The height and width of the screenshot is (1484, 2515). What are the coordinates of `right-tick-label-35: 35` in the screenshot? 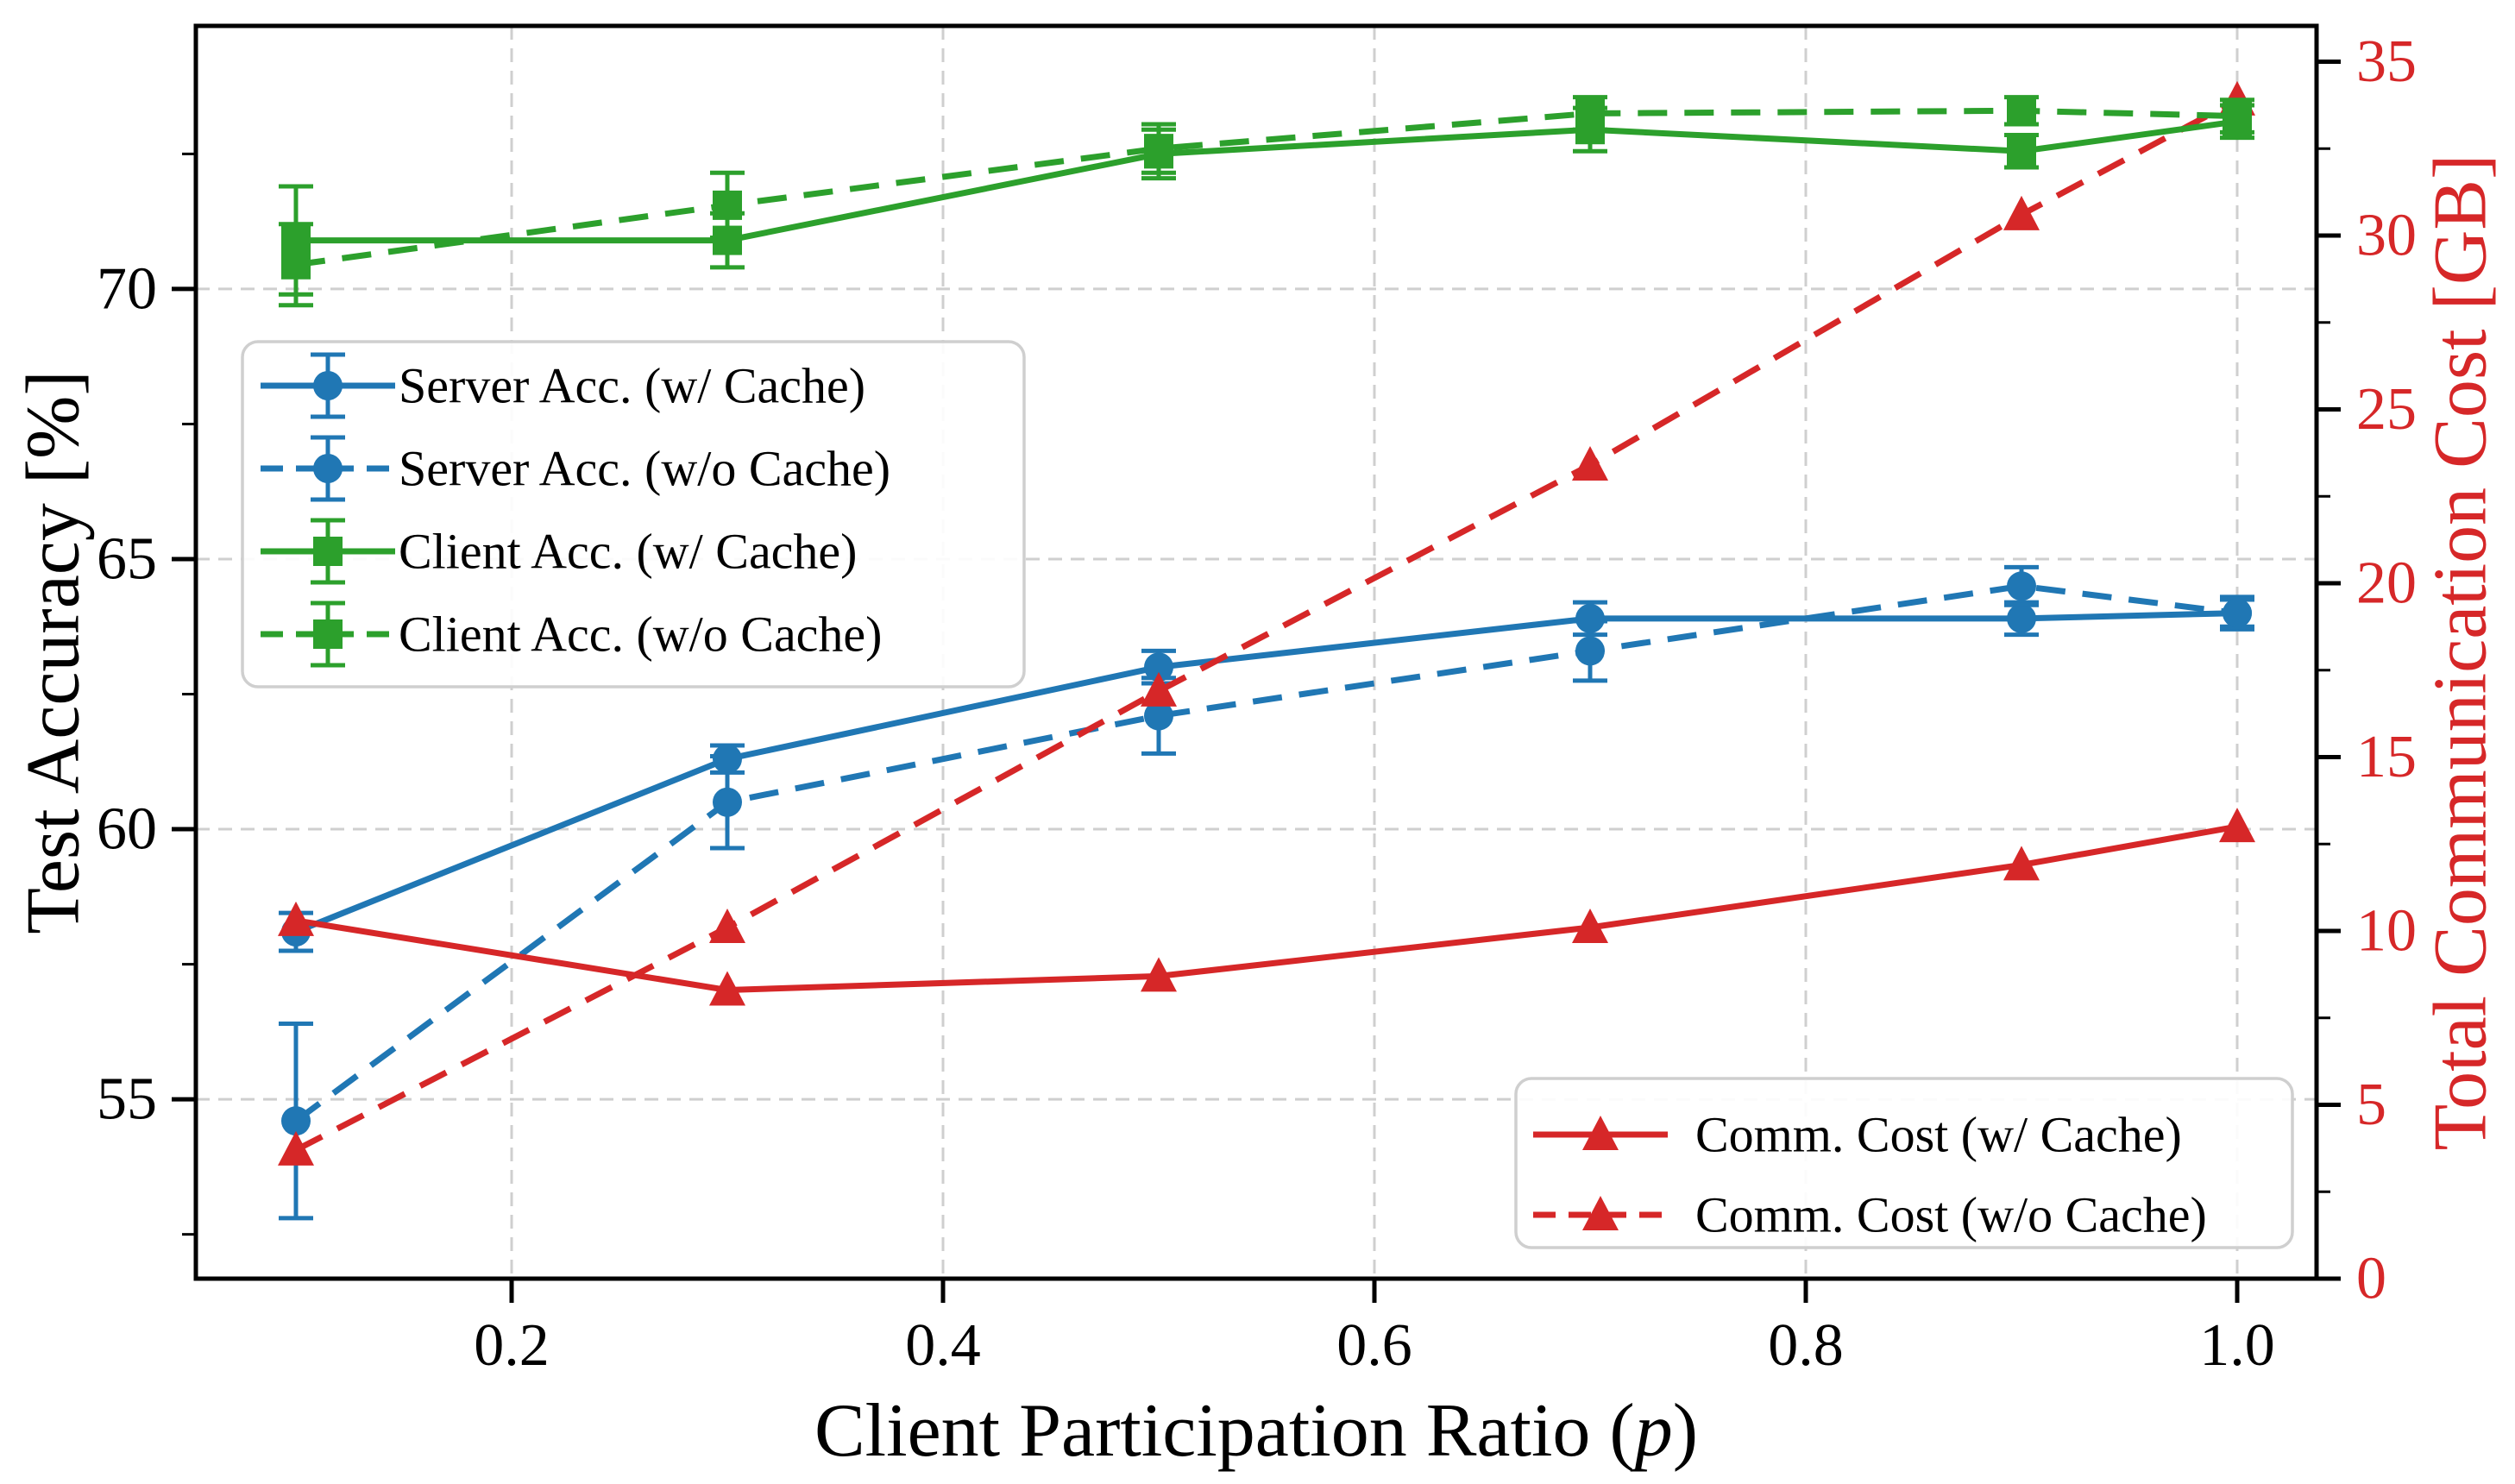 It's located at (2386, 61).